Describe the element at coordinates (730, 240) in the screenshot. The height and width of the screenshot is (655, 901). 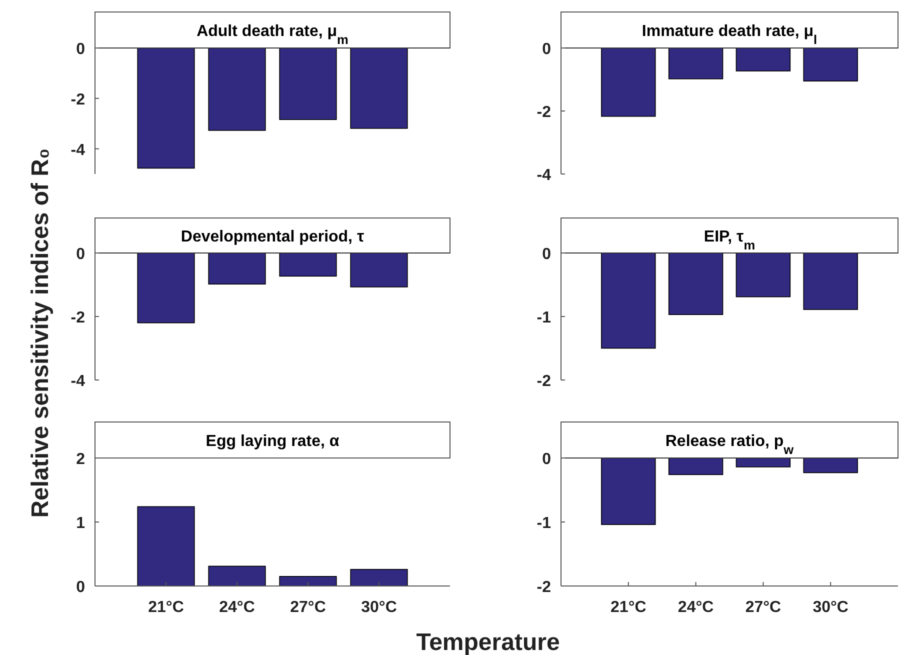
I see `chart-title: EIP, τ$_{m}$` at that location.